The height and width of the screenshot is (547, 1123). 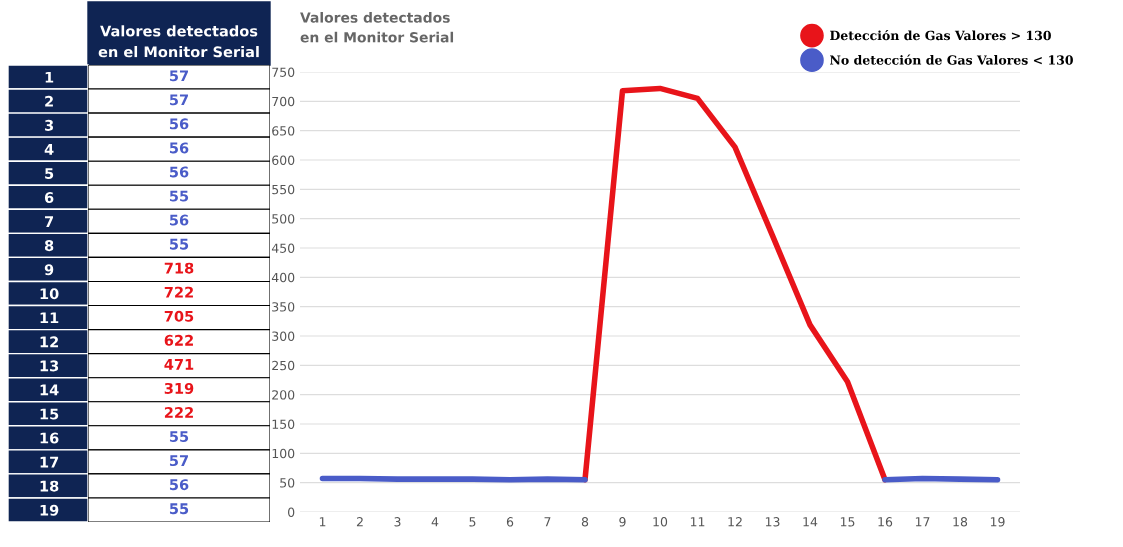 I want to click on y-tick-label: 350, so click(x=283, y=307).